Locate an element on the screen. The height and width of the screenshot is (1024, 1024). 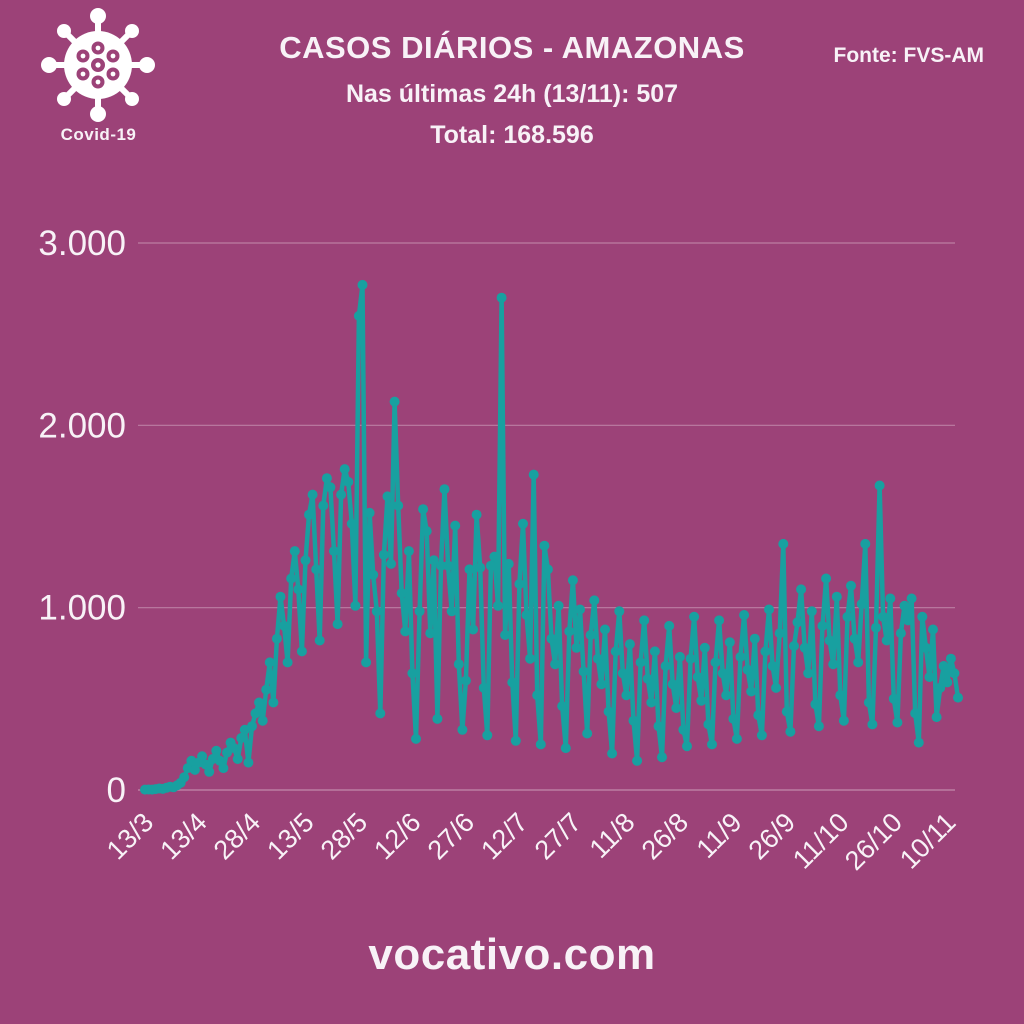
svg-text: 2.000 is located at coordinates (82, 425).